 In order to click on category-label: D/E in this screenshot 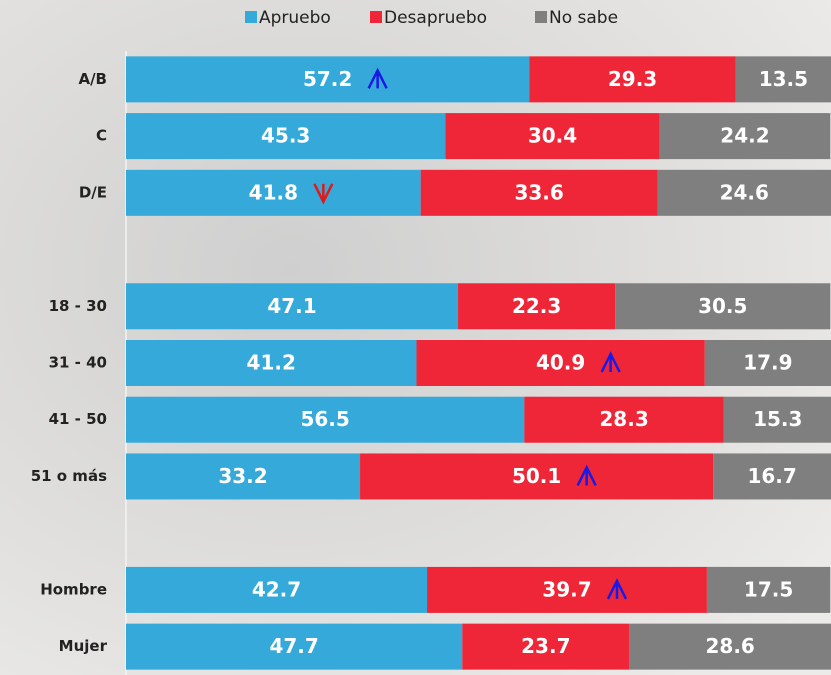, I will do `click(93, 192)`.